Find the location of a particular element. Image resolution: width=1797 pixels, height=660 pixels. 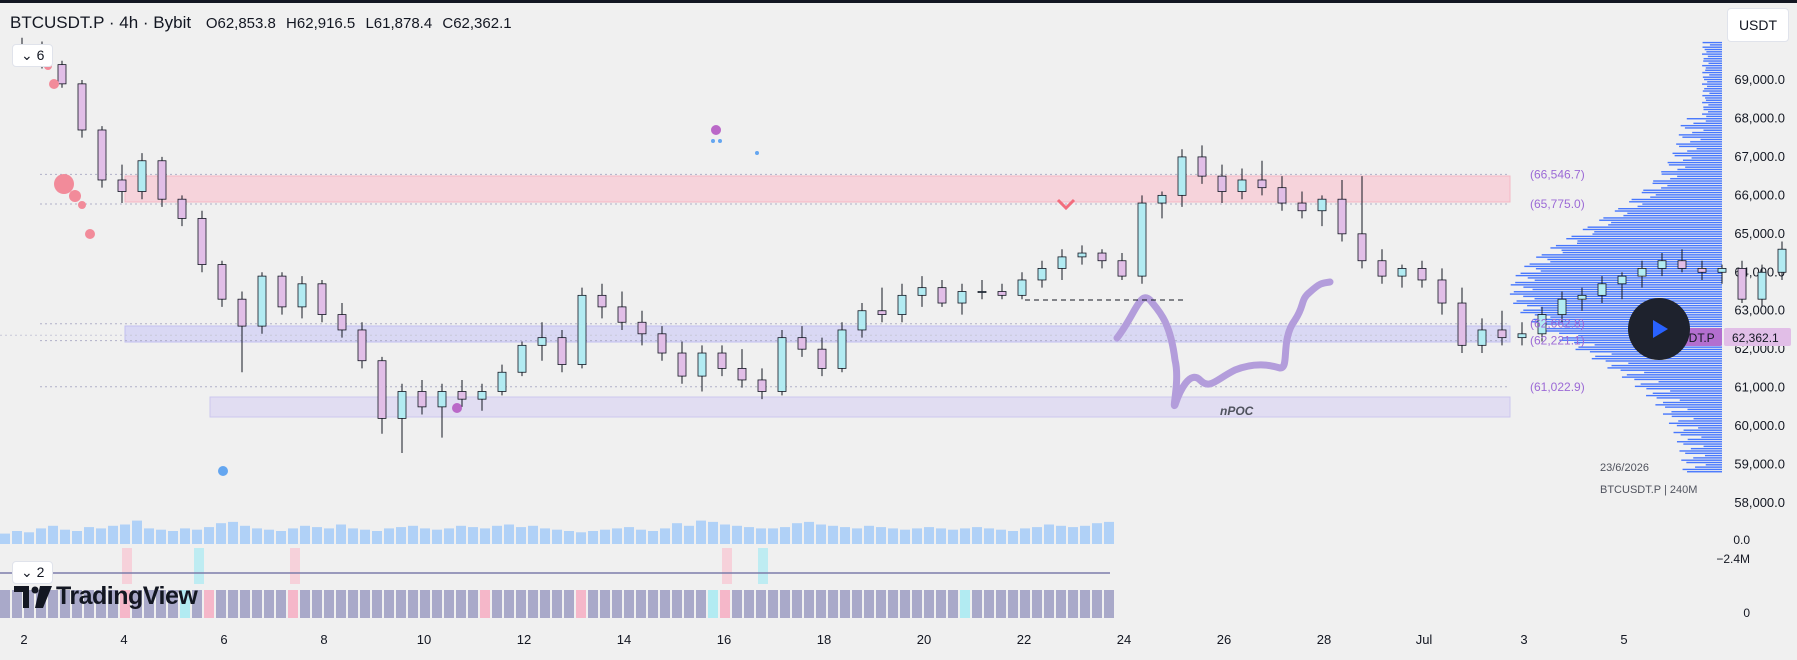

highlight-bar is located at coordinates (199, 566).